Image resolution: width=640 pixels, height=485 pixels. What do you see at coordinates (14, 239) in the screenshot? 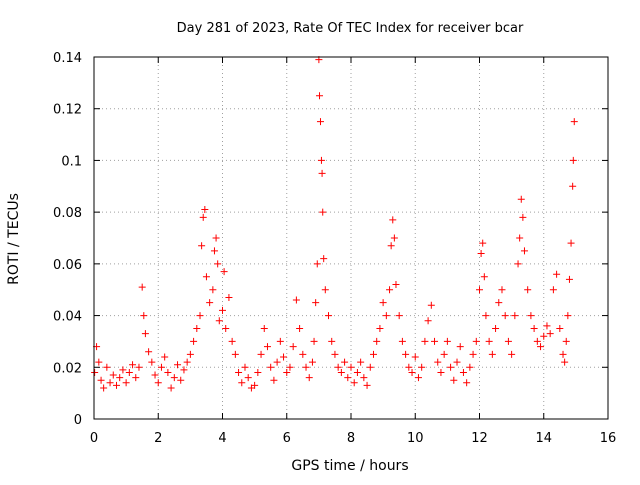
I see `y-axis-label: ROTI / TECUs` at bounding box center [14, 239].